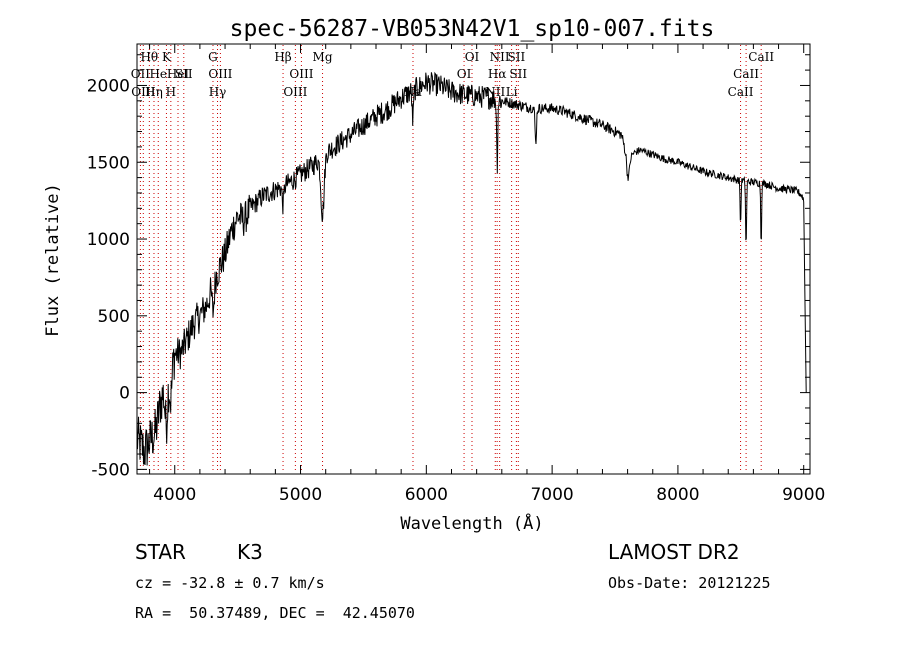 This screenshot has height=650, width=900. What do you see at coordinates (141, 74) in the screenshot?
I see `line-marker-label: OII` at bounding box center [141, 74].